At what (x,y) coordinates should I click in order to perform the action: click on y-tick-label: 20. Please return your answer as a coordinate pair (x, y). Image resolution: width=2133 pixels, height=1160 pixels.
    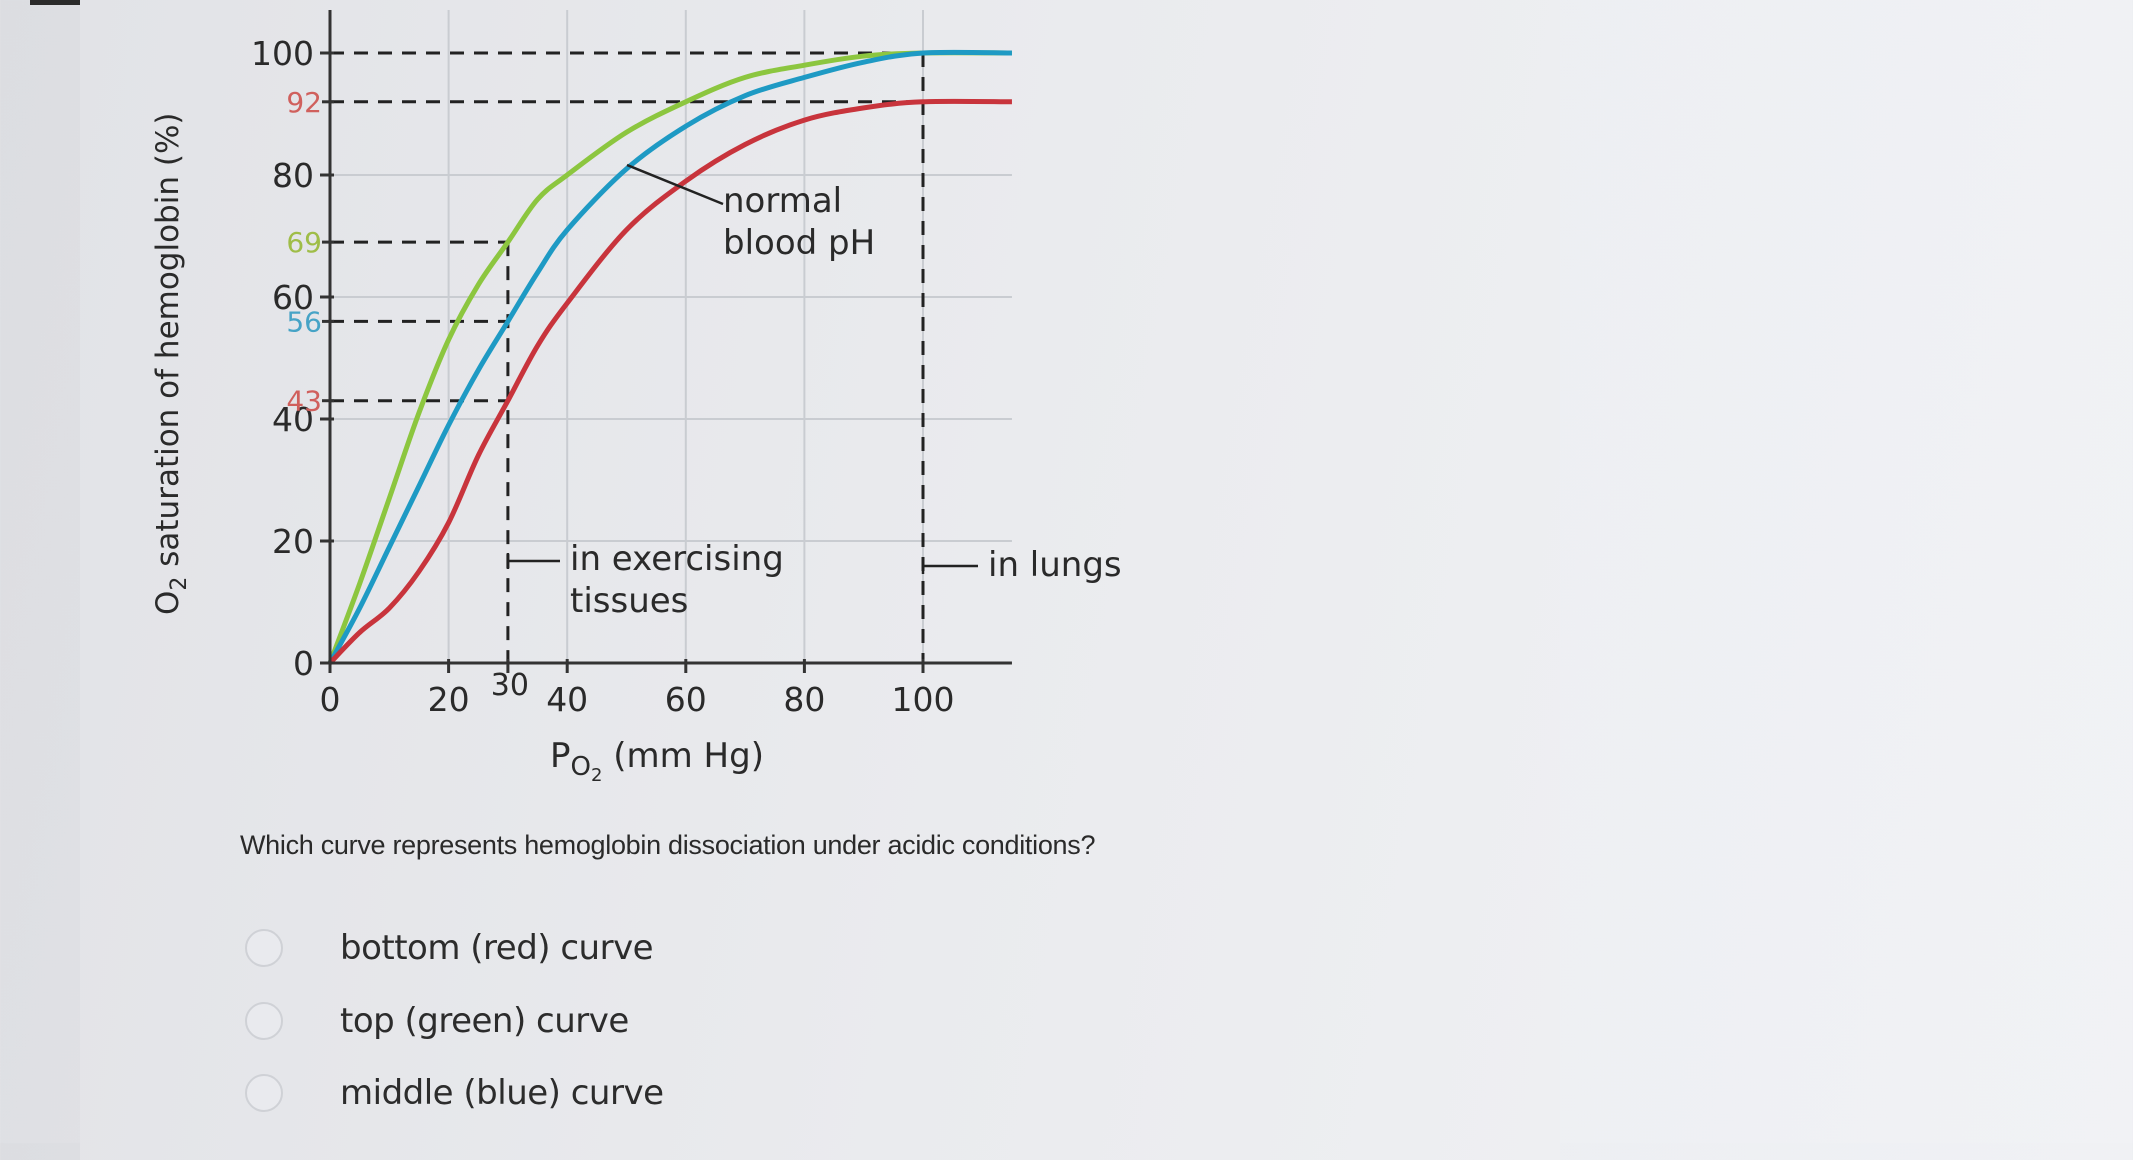
    Looking at the image, I should click on (293, 541).